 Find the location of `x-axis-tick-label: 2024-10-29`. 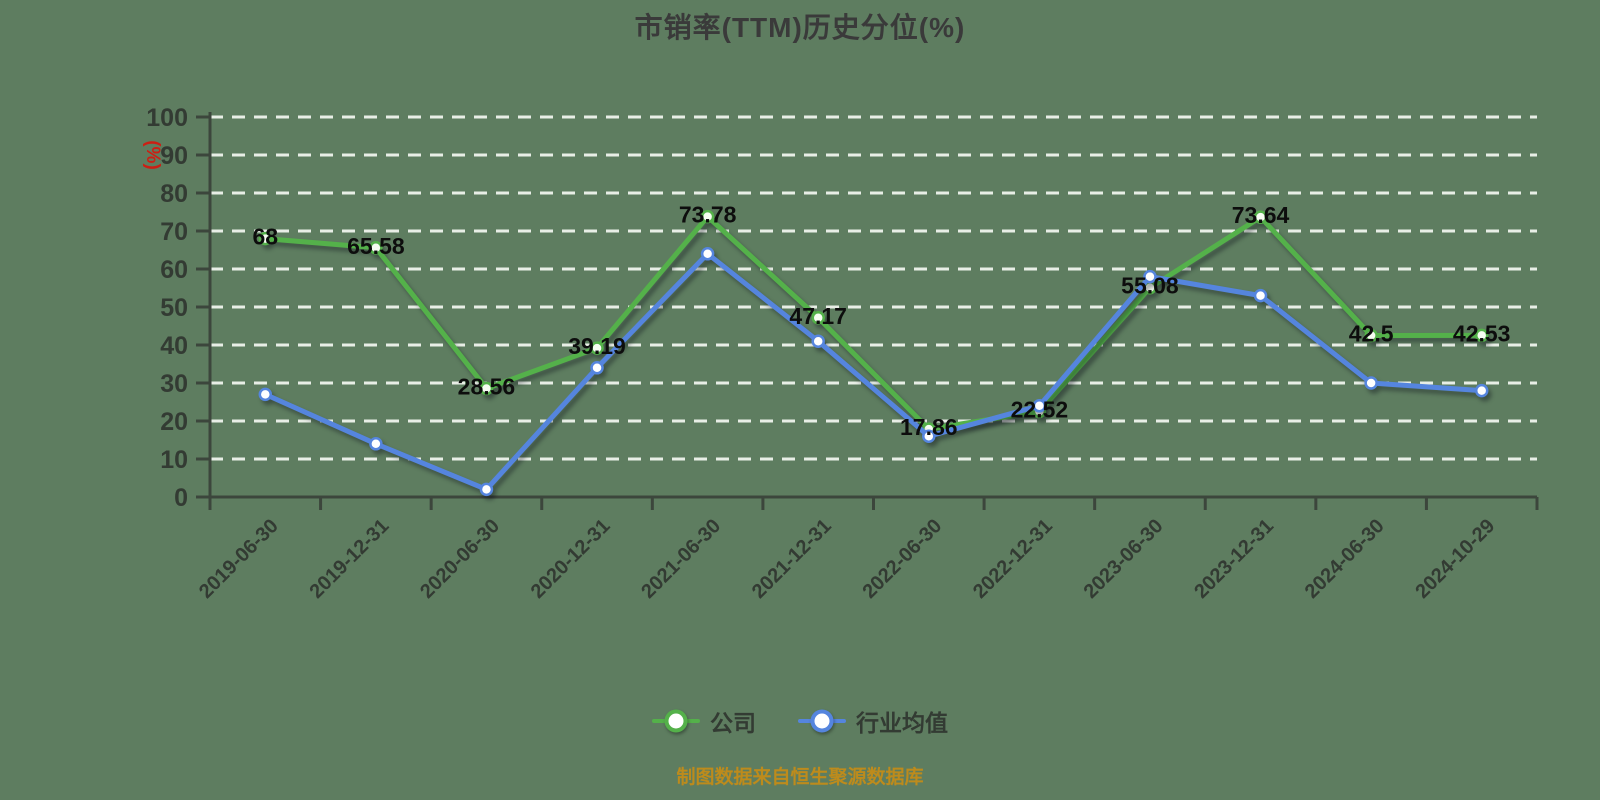

x-axis-tick-label: 2024-10-29 is located at coordinates (1455, 559).